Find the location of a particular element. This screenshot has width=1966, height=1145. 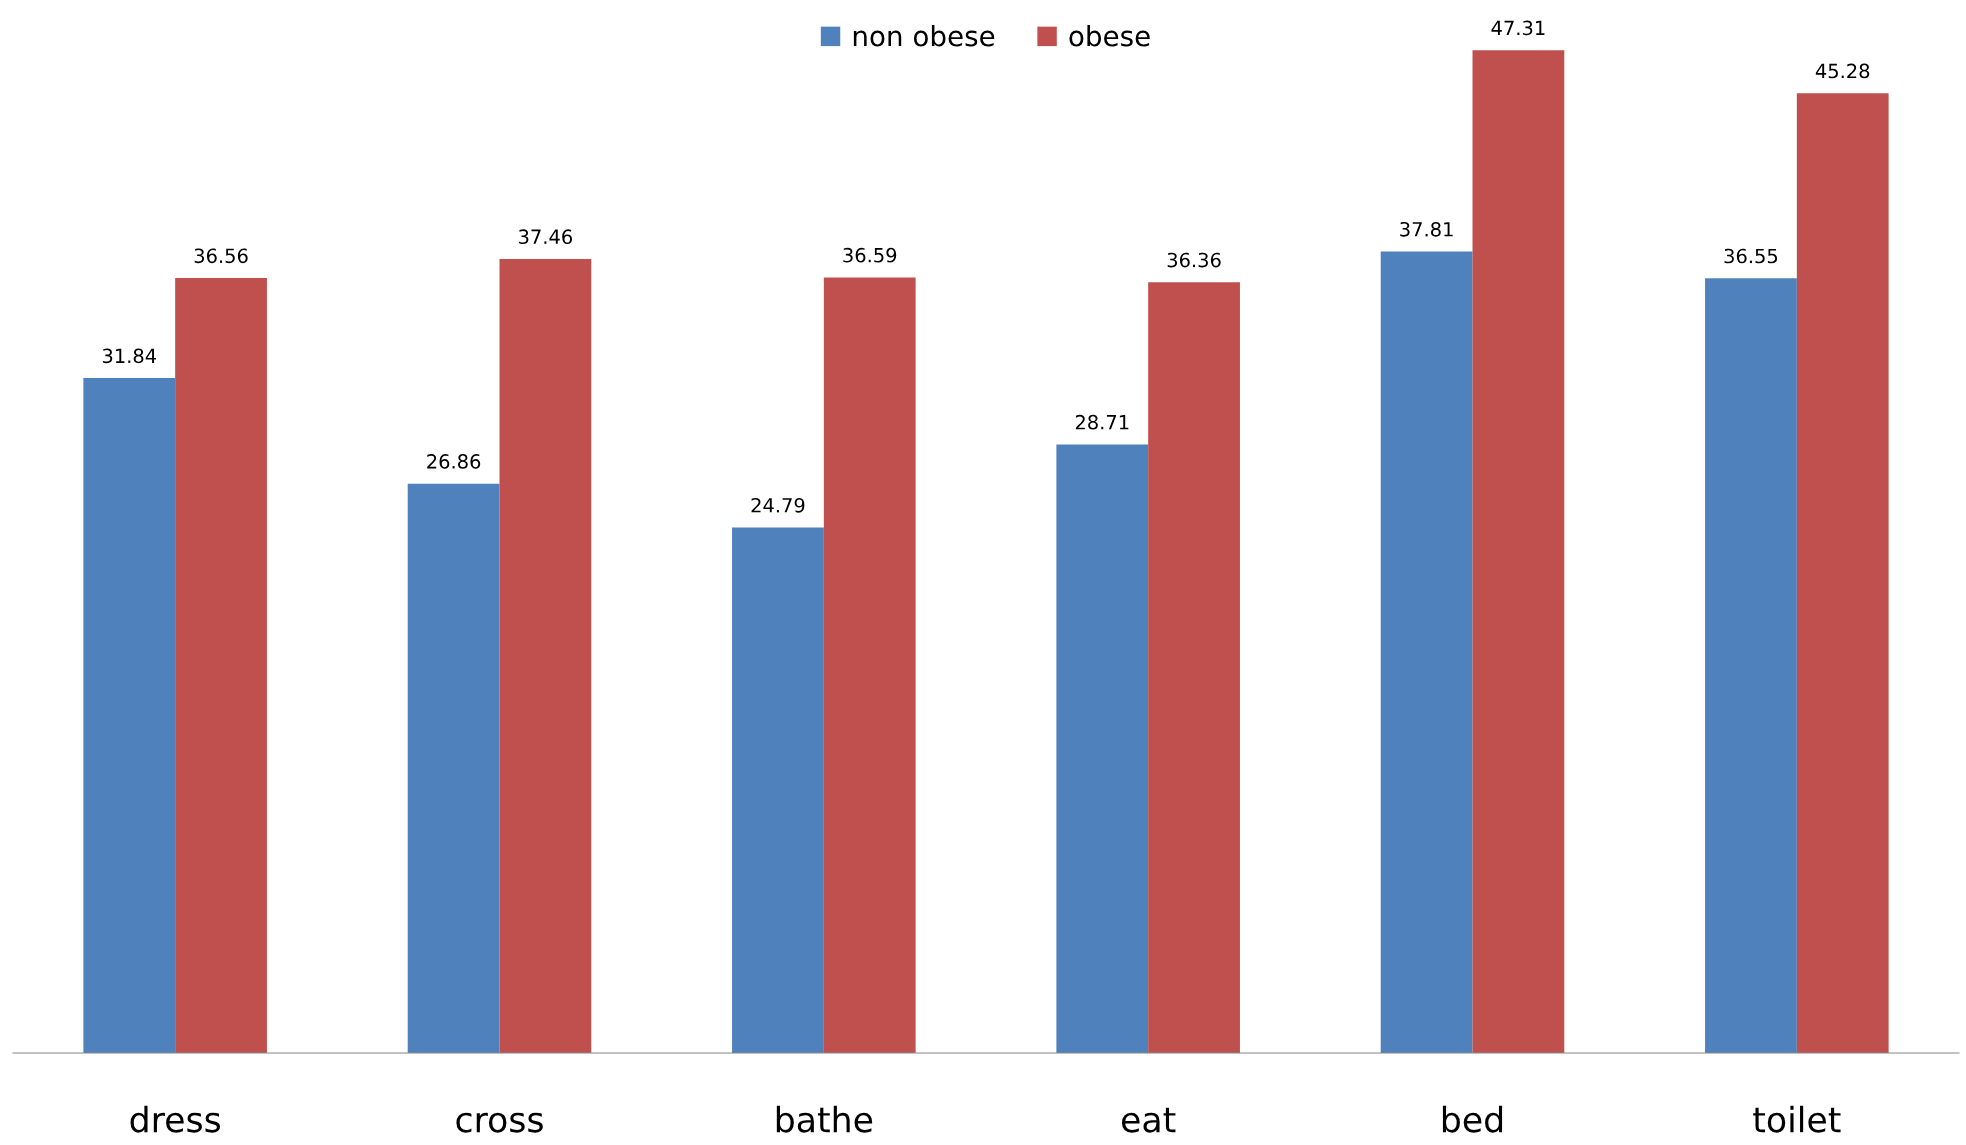

data-label: 37.81 is located at coordinates (1426, 229).